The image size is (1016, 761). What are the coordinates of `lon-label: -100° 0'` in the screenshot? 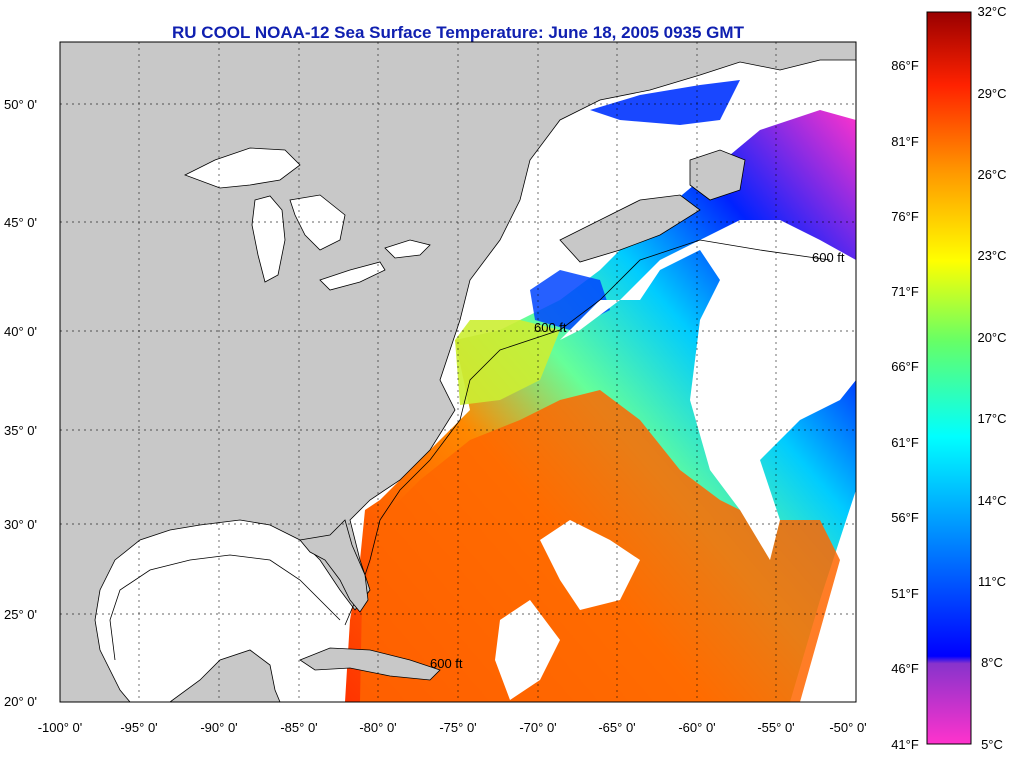 It's located at (60, 727).